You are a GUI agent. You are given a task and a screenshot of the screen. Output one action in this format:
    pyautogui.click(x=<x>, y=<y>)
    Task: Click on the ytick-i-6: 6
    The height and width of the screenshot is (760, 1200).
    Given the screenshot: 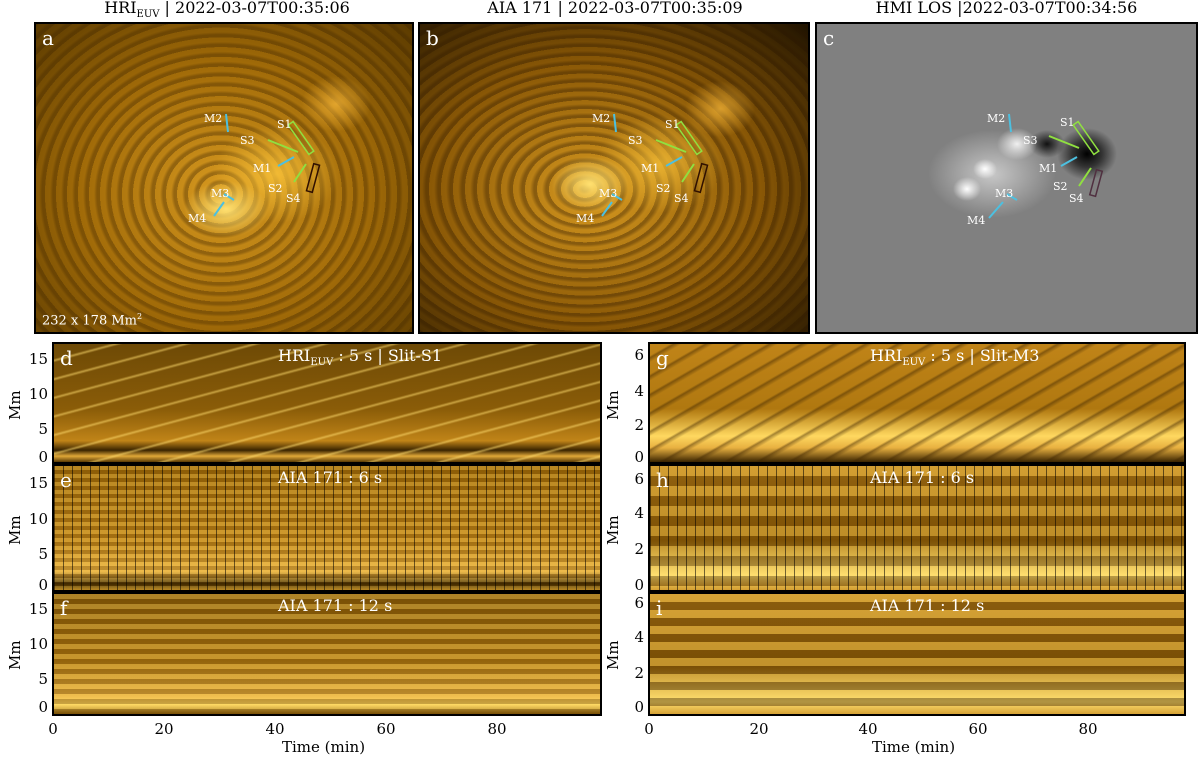 What is the action you would take?
    pyautogui.click(x=639, y=603)
    